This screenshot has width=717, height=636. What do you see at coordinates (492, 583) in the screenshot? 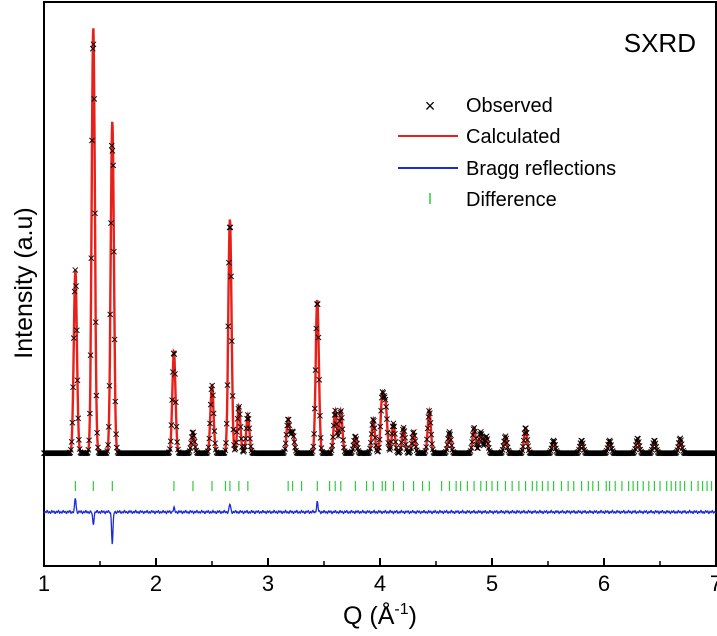
I see `x-tick-label: 5` at bounding box center [492, 583].